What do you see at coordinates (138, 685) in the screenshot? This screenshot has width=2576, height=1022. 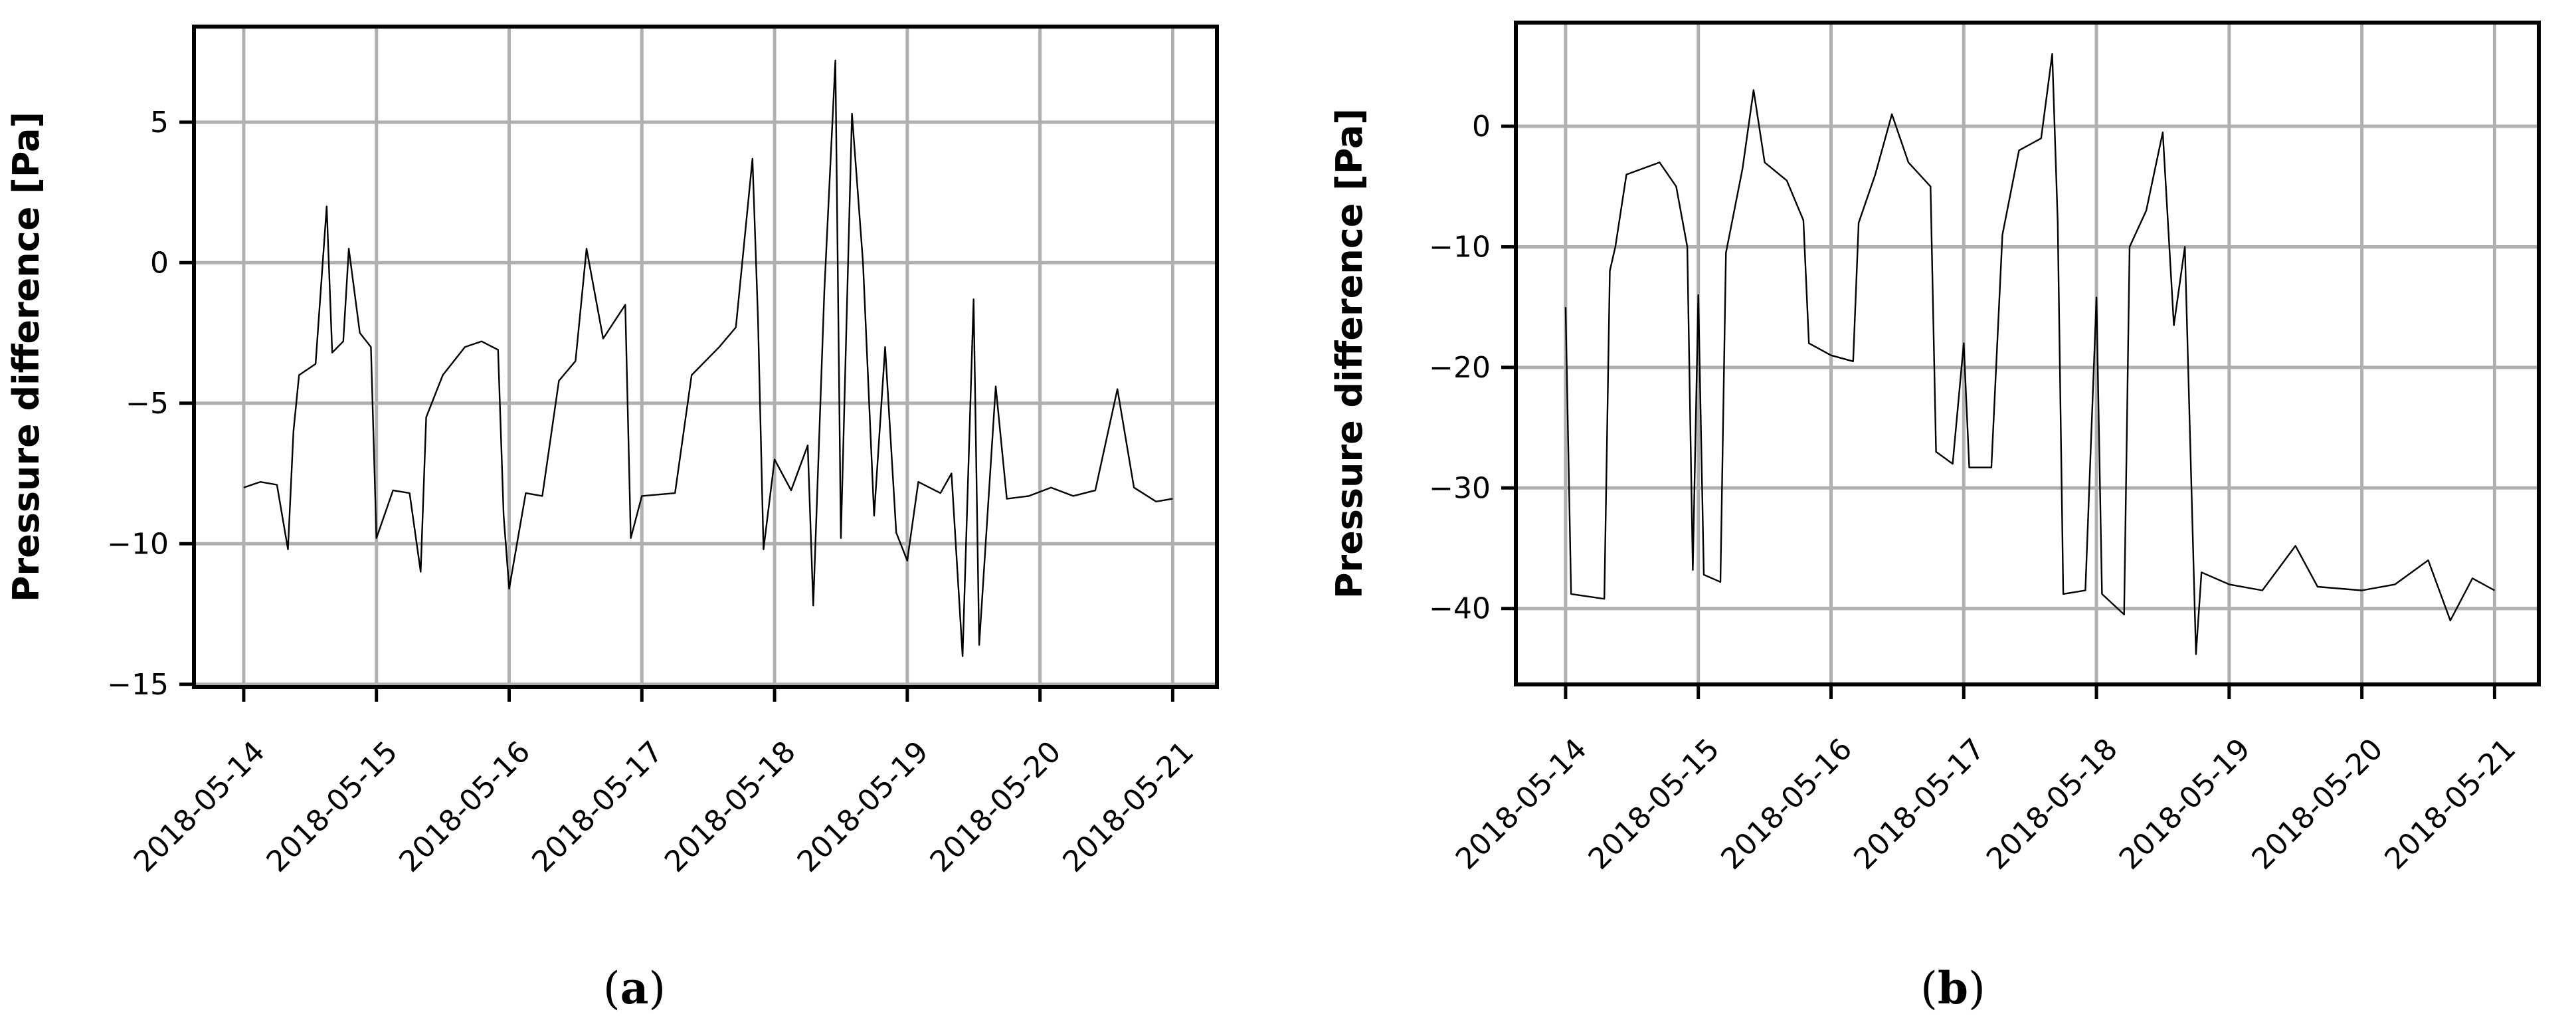 I see `y-tick-label: −15` at bounding box center [138, 685].